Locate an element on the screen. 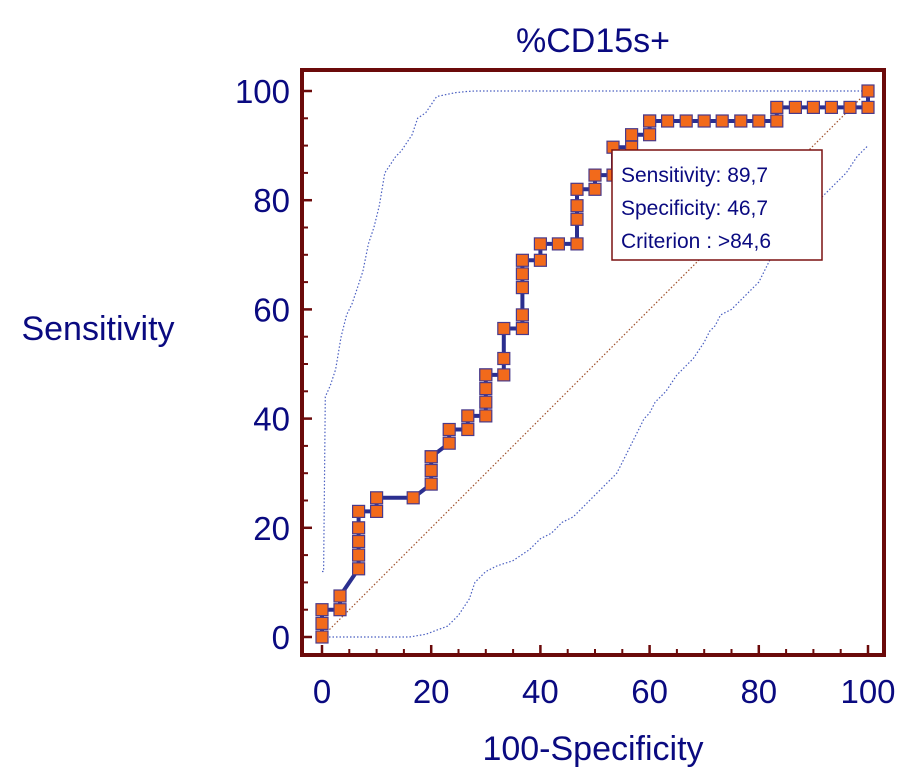 Image resolution: width=905 pixels, height=772 pixels. x-axis-title: 100-Specificity is located at coordinates (592, 749).